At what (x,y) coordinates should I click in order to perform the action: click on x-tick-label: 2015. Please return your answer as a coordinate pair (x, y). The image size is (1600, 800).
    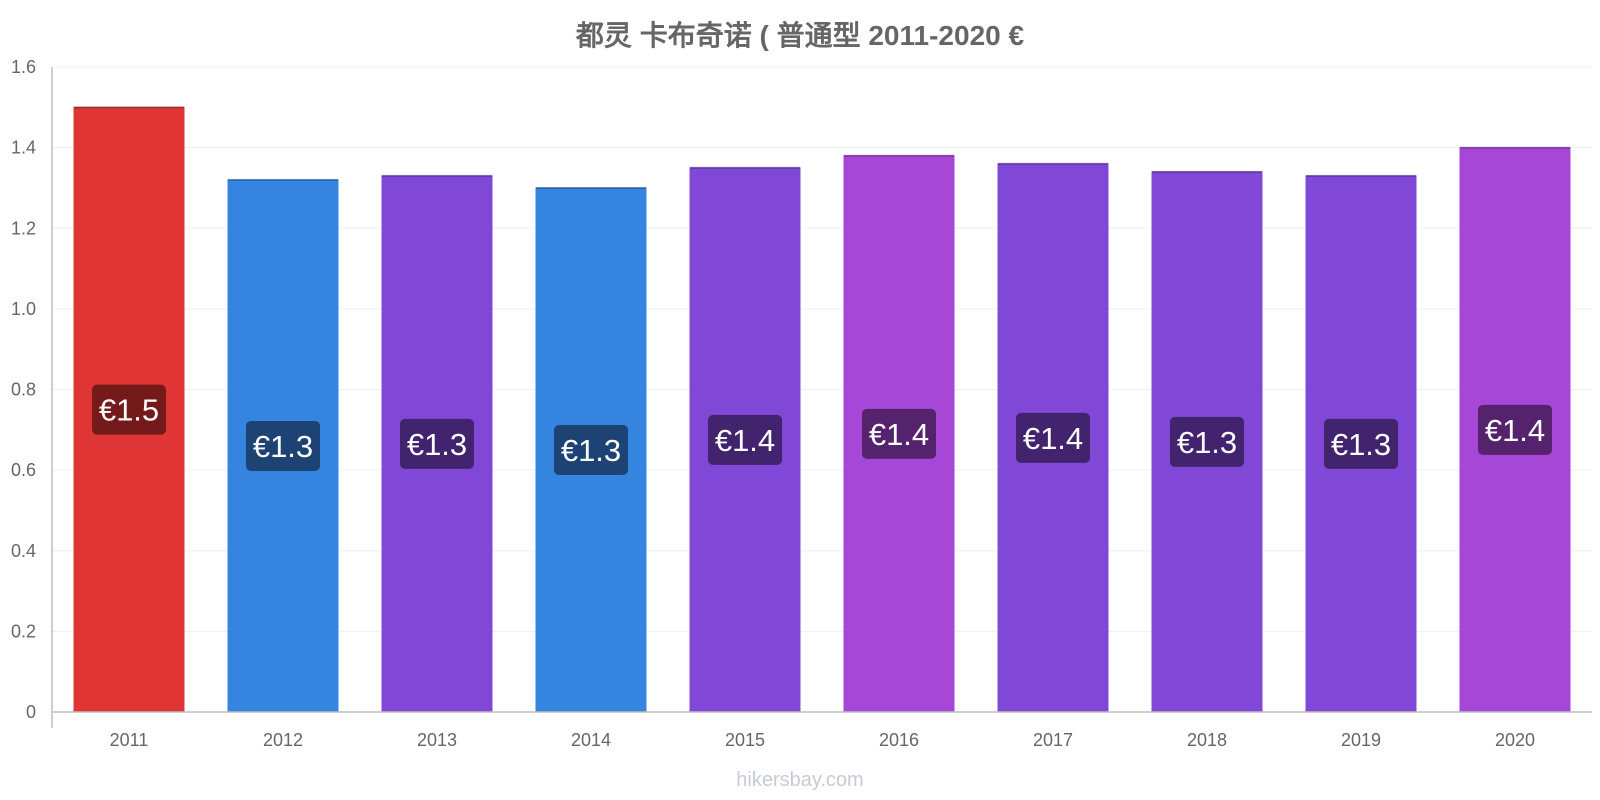
    Looking at the image, I should click on (745, 740).